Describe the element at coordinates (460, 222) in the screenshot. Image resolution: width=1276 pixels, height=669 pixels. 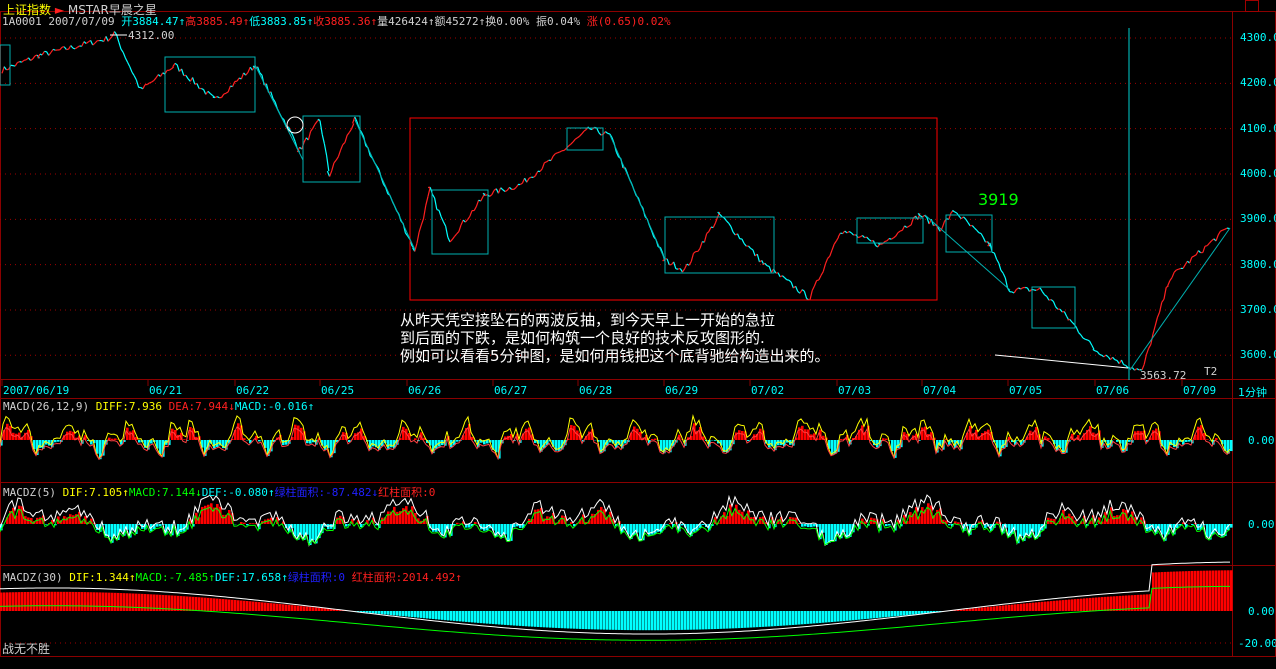
I see `pattern-box` at that location.